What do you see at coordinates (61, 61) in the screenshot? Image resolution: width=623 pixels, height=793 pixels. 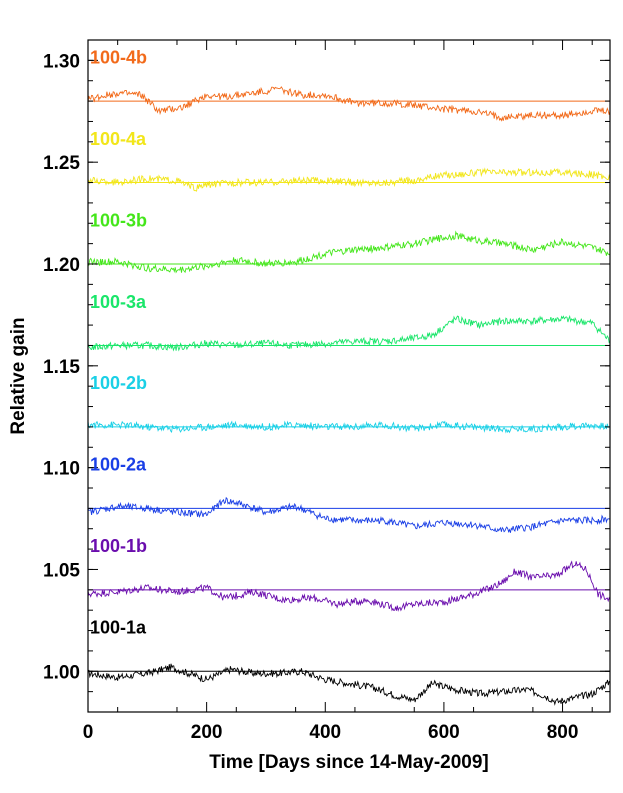 I see `y-tick-label: 1.30` at bounding box center [61, 61].